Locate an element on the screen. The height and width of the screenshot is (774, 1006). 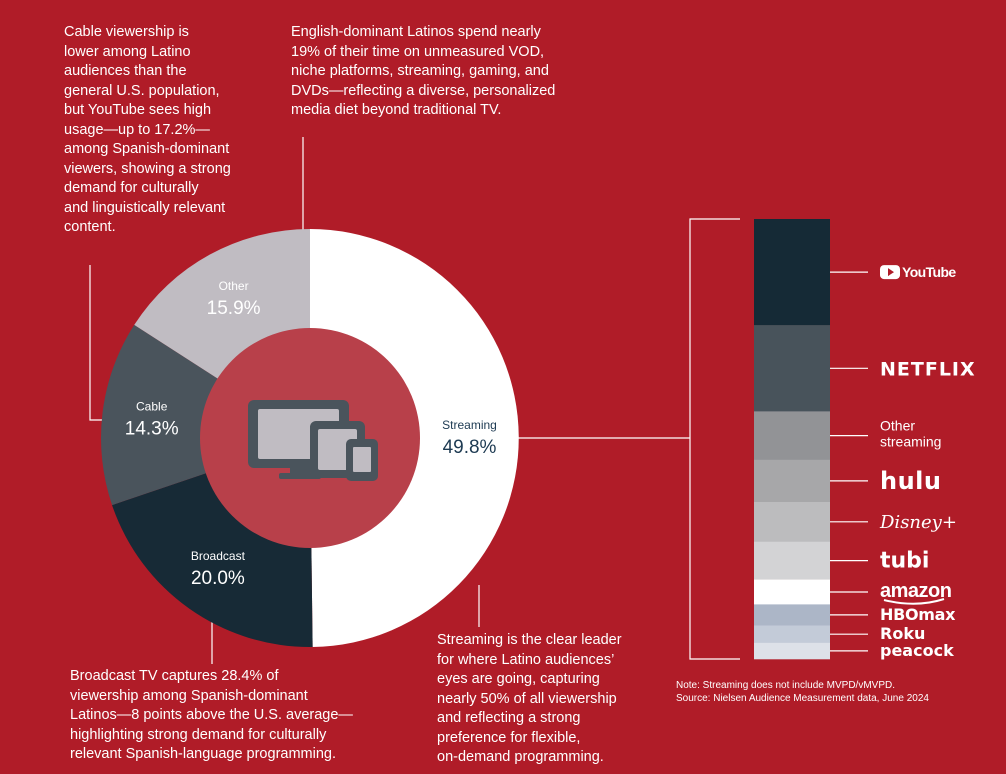
roku-logo: Roku is located at coordinates (902, 633).